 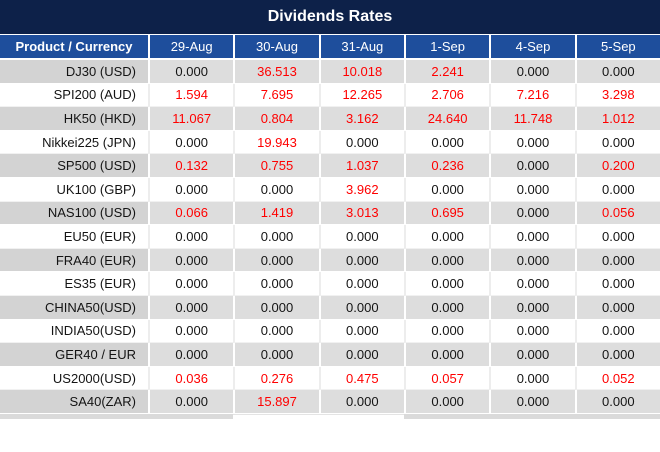 I want to click on product-cell: INDIA50(USD), so click(x=74, y=331).